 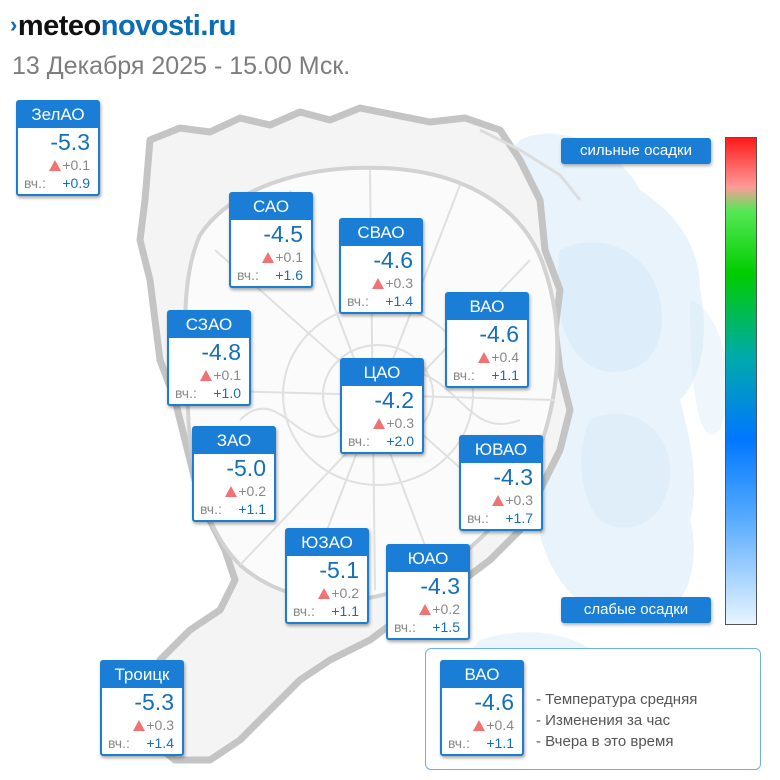 I want to click on logo-text-meteo: meteo, so click(x=59, y=26).